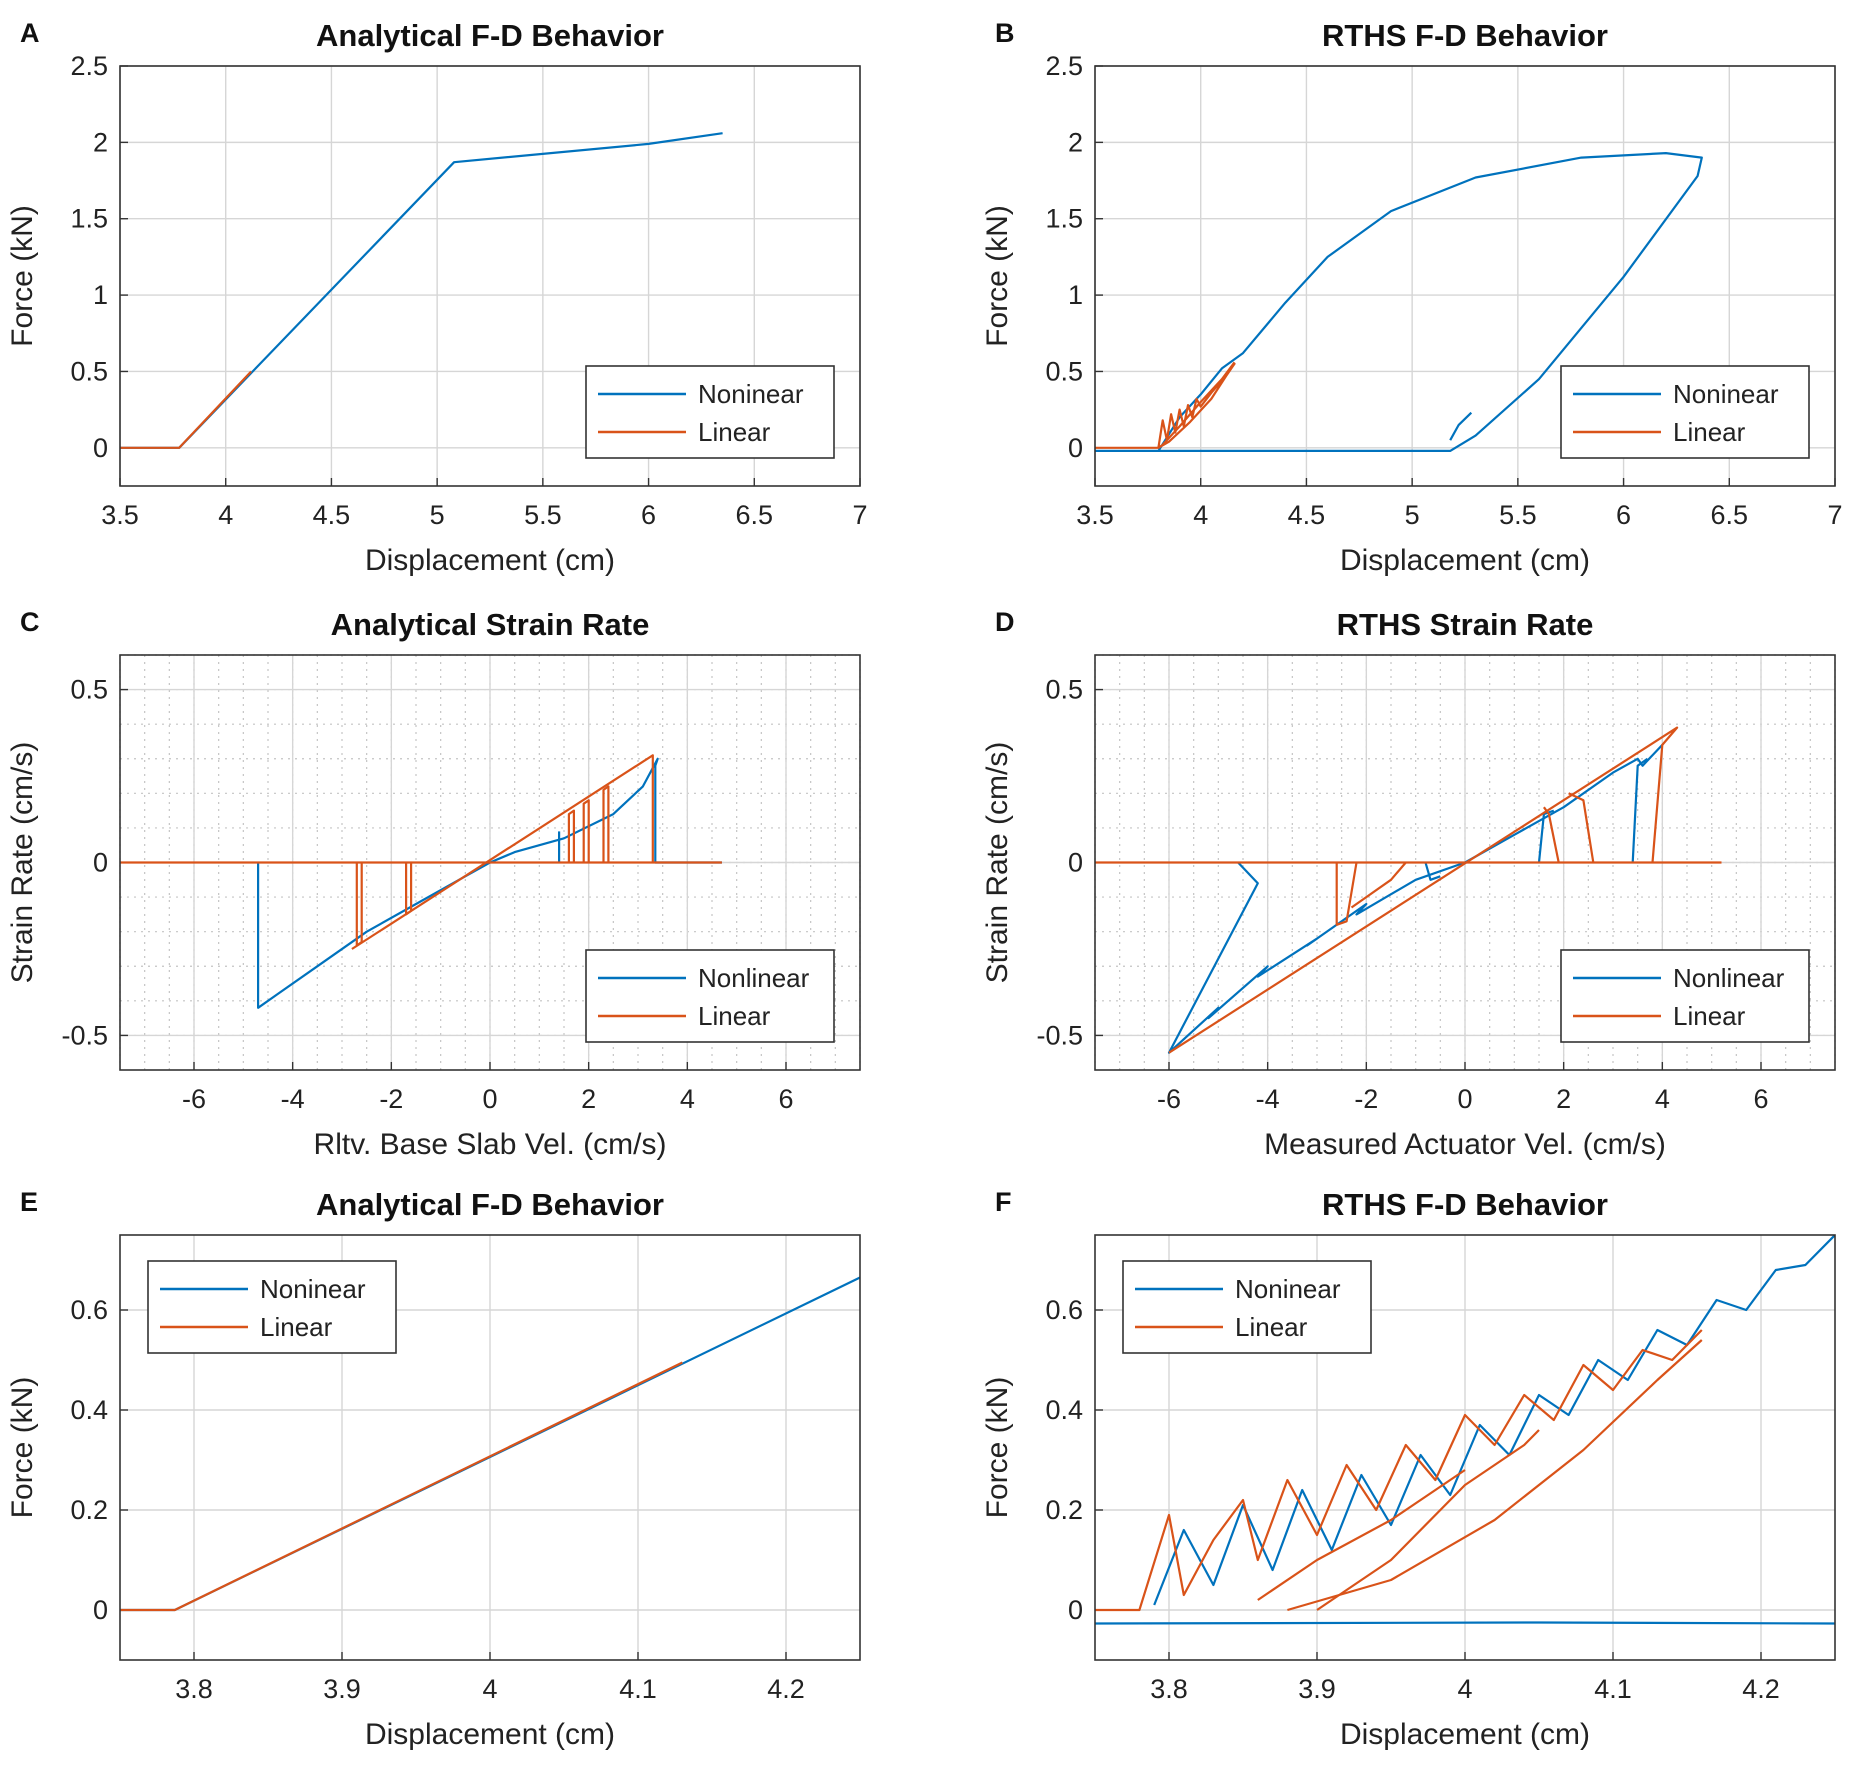 The width and height of the screenshot is (1850, 1770). What do you see at coordinates (1005, 33) in the screenshot?
I see `panel-label: B` at bounding box center [1005, 33].